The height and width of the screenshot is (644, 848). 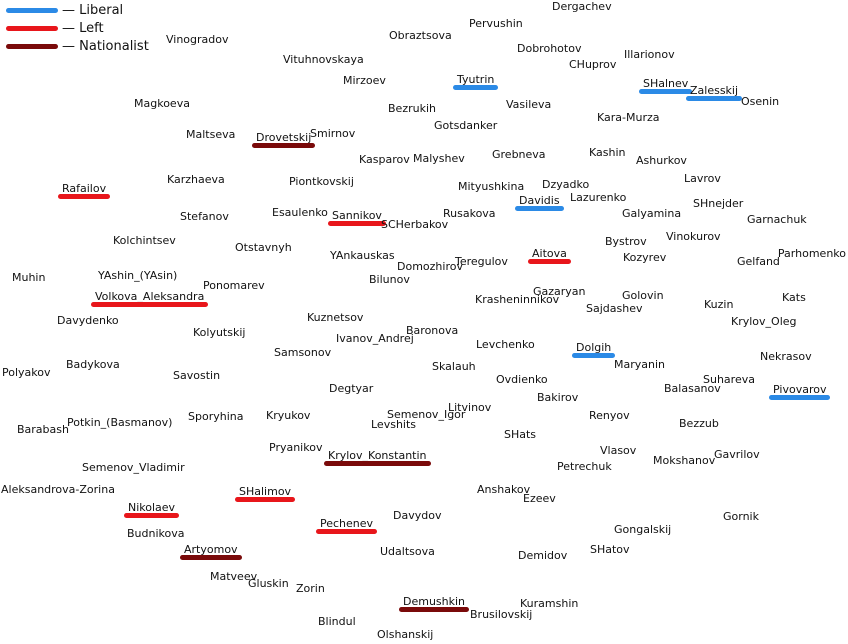 What do you see at coordinates (303, 352) in the screenshot?
I see `node-label-samsonov: Samsonov` at bounding box center [303, 352].